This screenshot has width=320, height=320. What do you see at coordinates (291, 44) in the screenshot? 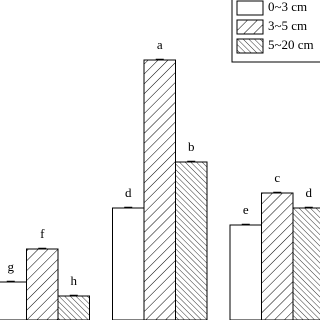
I see `legend-label: 5~20 cm` at bounding box center [291, 44].